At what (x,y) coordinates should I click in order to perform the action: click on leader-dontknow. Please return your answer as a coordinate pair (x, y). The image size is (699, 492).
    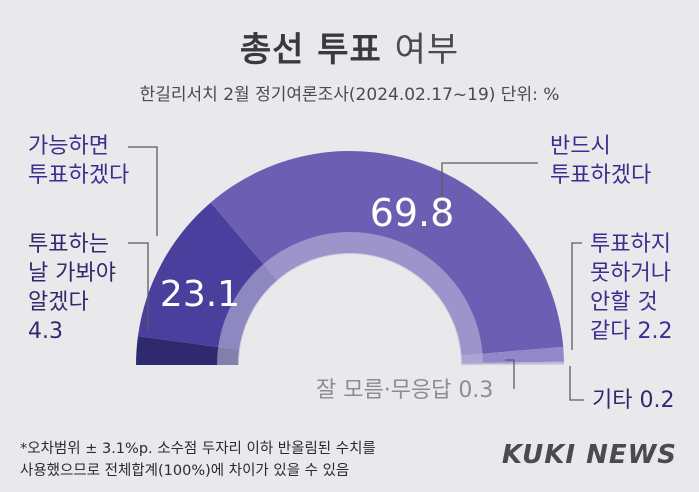
    Looking at the image, I should click on (510, 374).